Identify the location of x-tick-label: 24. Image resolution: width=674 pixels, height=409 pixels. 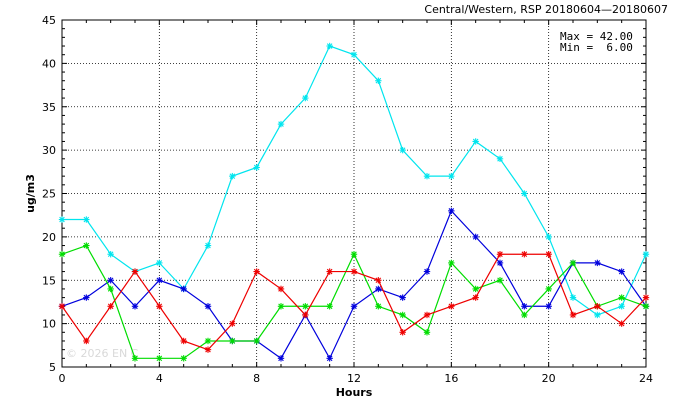
(646, 378).